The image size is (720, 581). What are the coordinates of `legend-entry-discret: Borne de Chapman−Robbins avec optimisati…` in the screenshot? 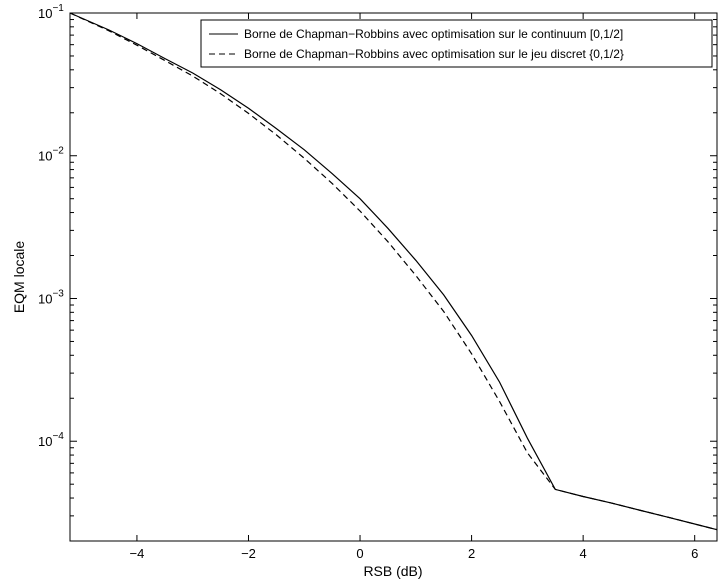 It's located at (434, 54).